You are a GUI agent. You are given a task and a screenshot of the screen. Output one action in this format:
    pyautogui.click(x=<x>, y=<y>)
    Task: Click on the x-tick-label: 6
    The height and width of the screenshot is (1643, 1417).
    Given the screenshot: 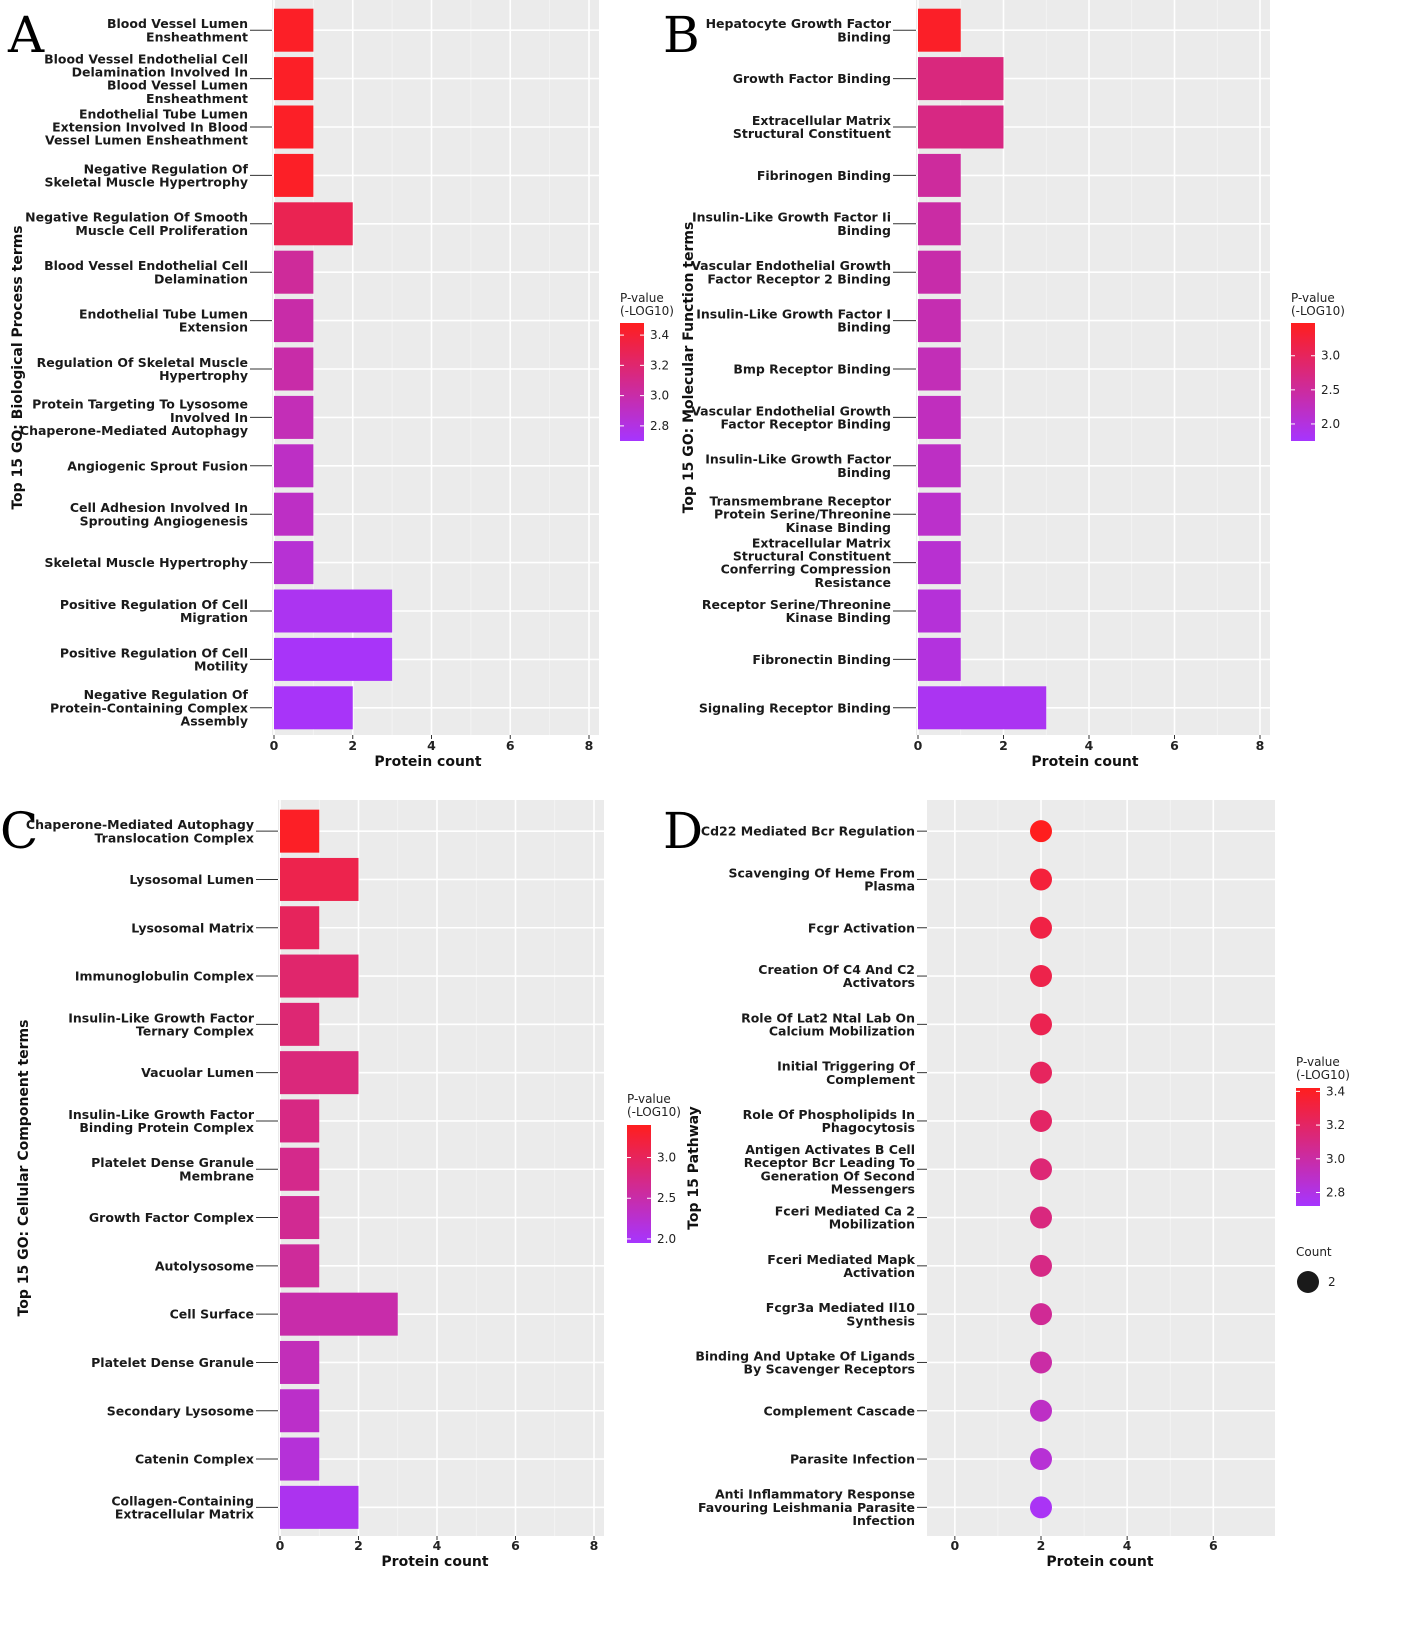 What is the action you would take?
    pyautogui.click(x=515, y=1545)
    